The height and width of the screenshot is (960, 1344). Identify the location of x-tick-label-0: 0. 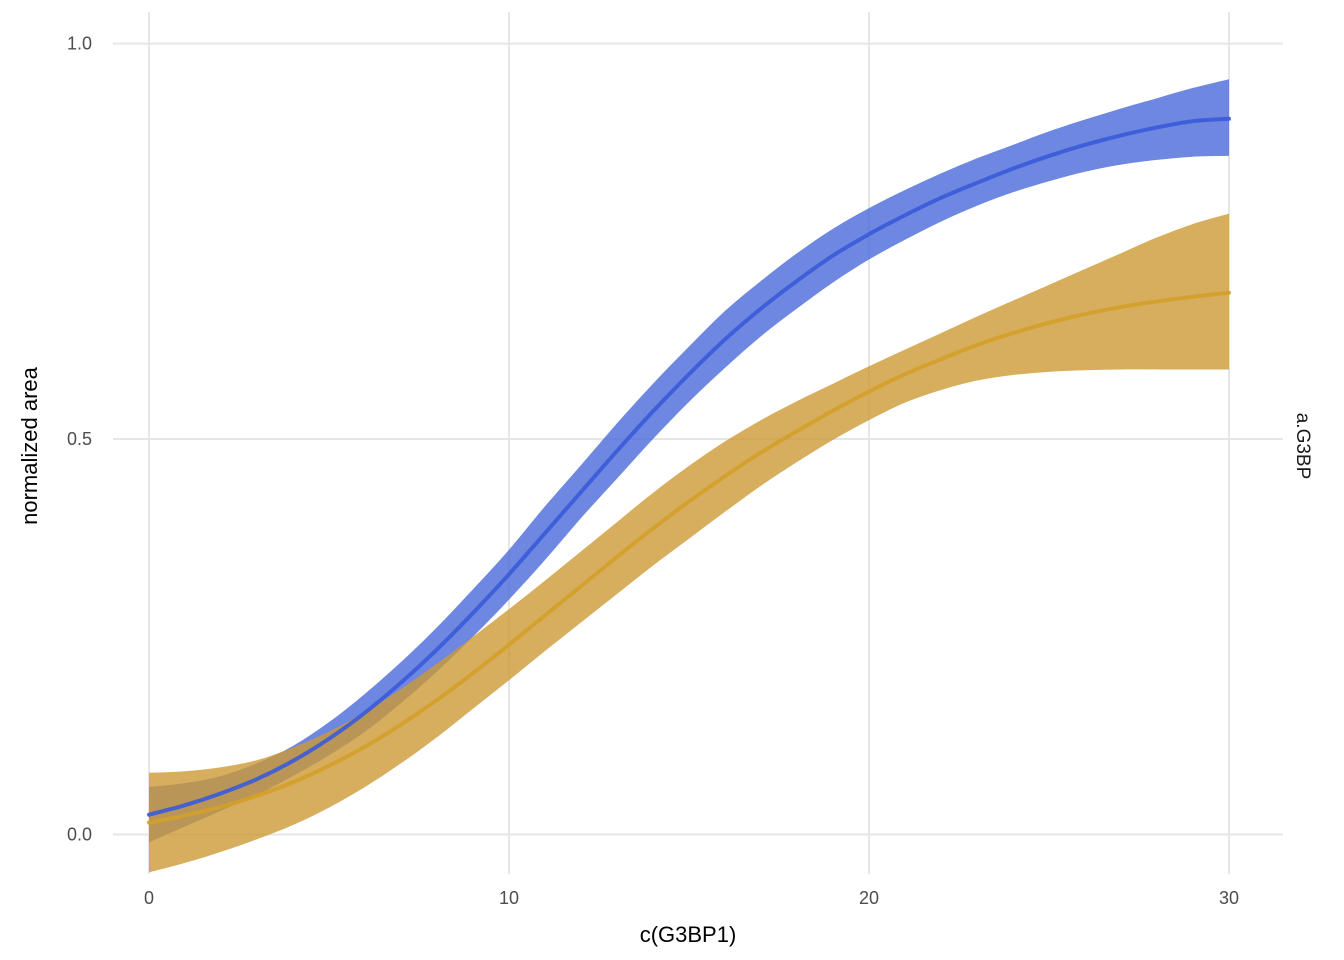
(149, 898).